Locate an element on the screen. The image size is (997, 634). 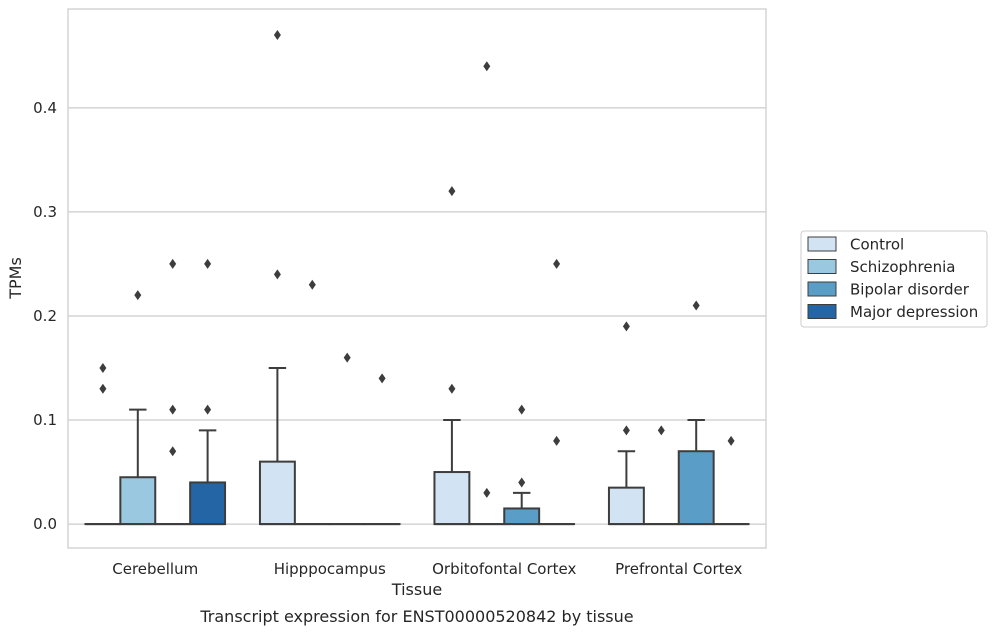
x-tick-label: Hipppocampus is located at coordinates (330, 569).